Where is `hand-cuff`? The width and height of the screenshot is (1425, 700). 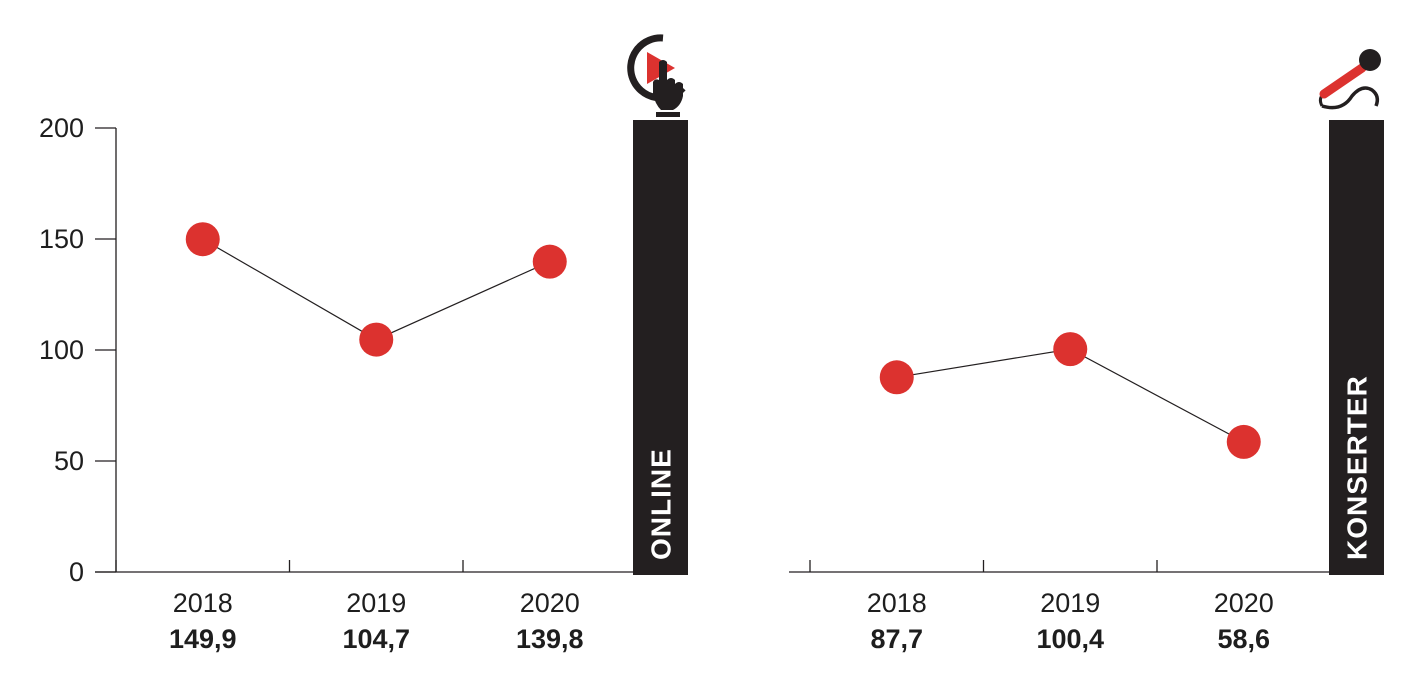
hand-cuff is located at coordinates (668, 114).